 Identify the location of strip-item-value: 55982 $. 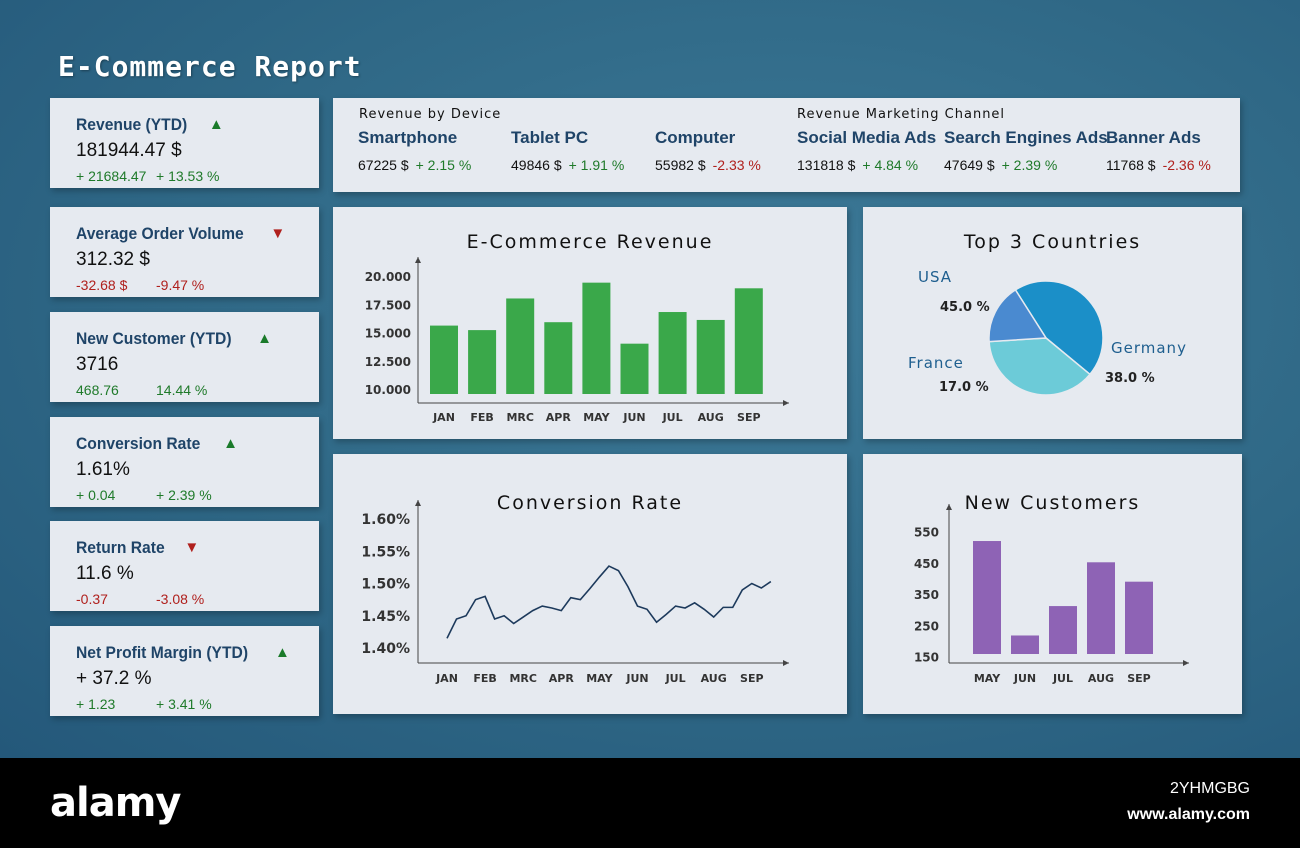
(680, 165).